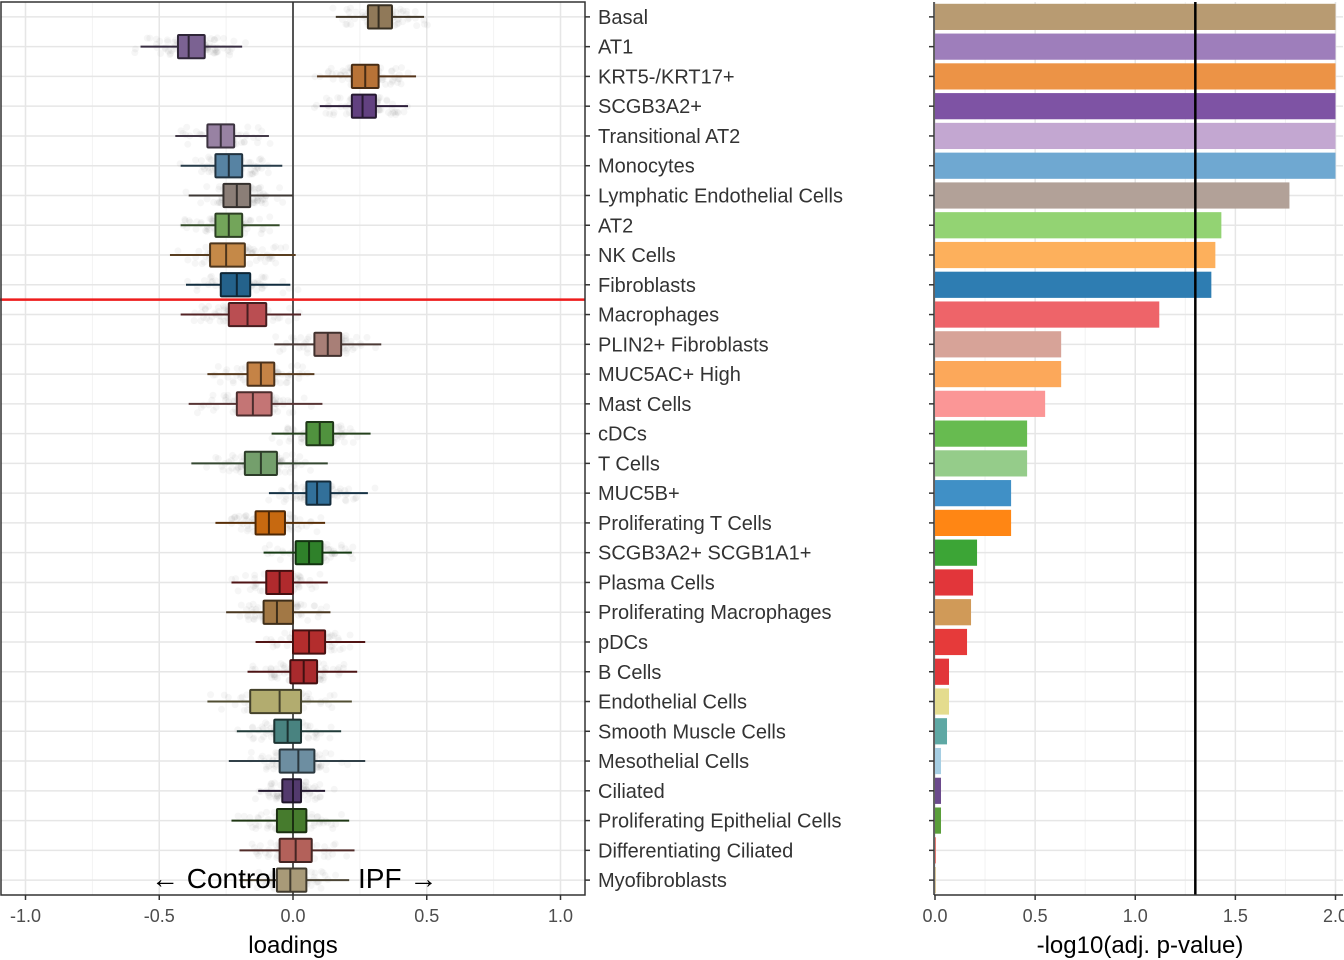 The width and height of the screenshot is (1344, 960). What do you see at coordinates (685, 524) in the screenshot?
I see `category-label: Proliferating T Cells` at bounding box center [685, 524].